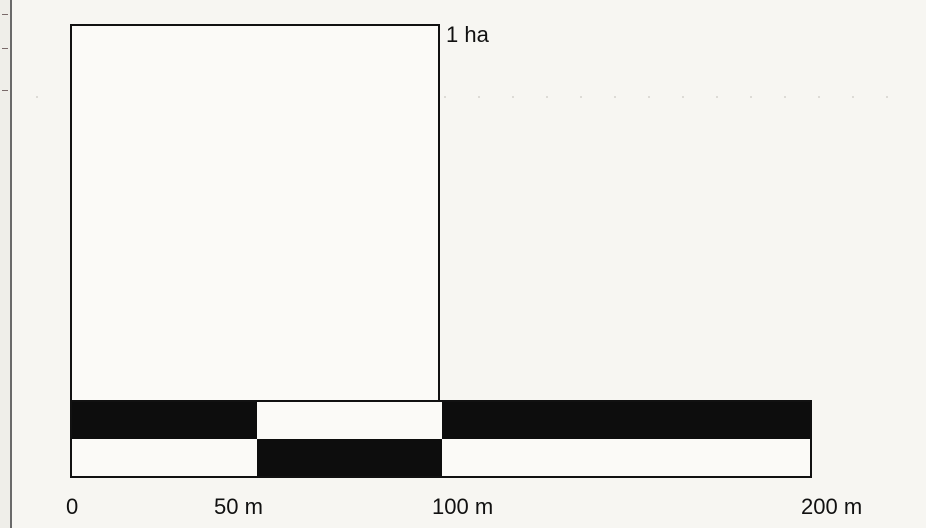  Describe the element at coordinates (467, 34) in the screenshot. I see `hectare-label: 1 ha` at that location.